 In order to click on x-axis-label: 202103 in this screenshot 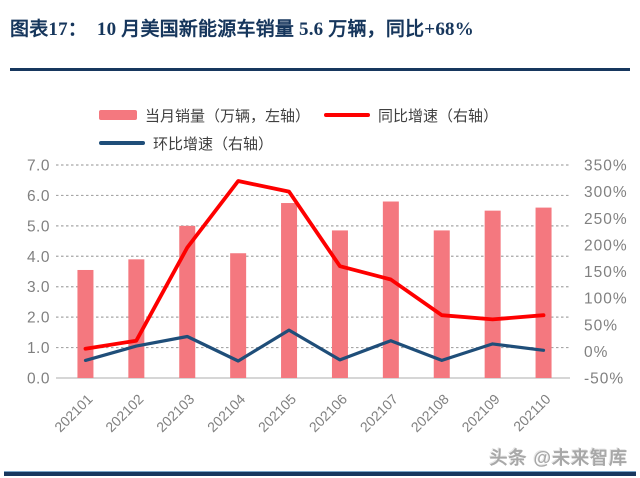, I will do `click(175, 413)`.